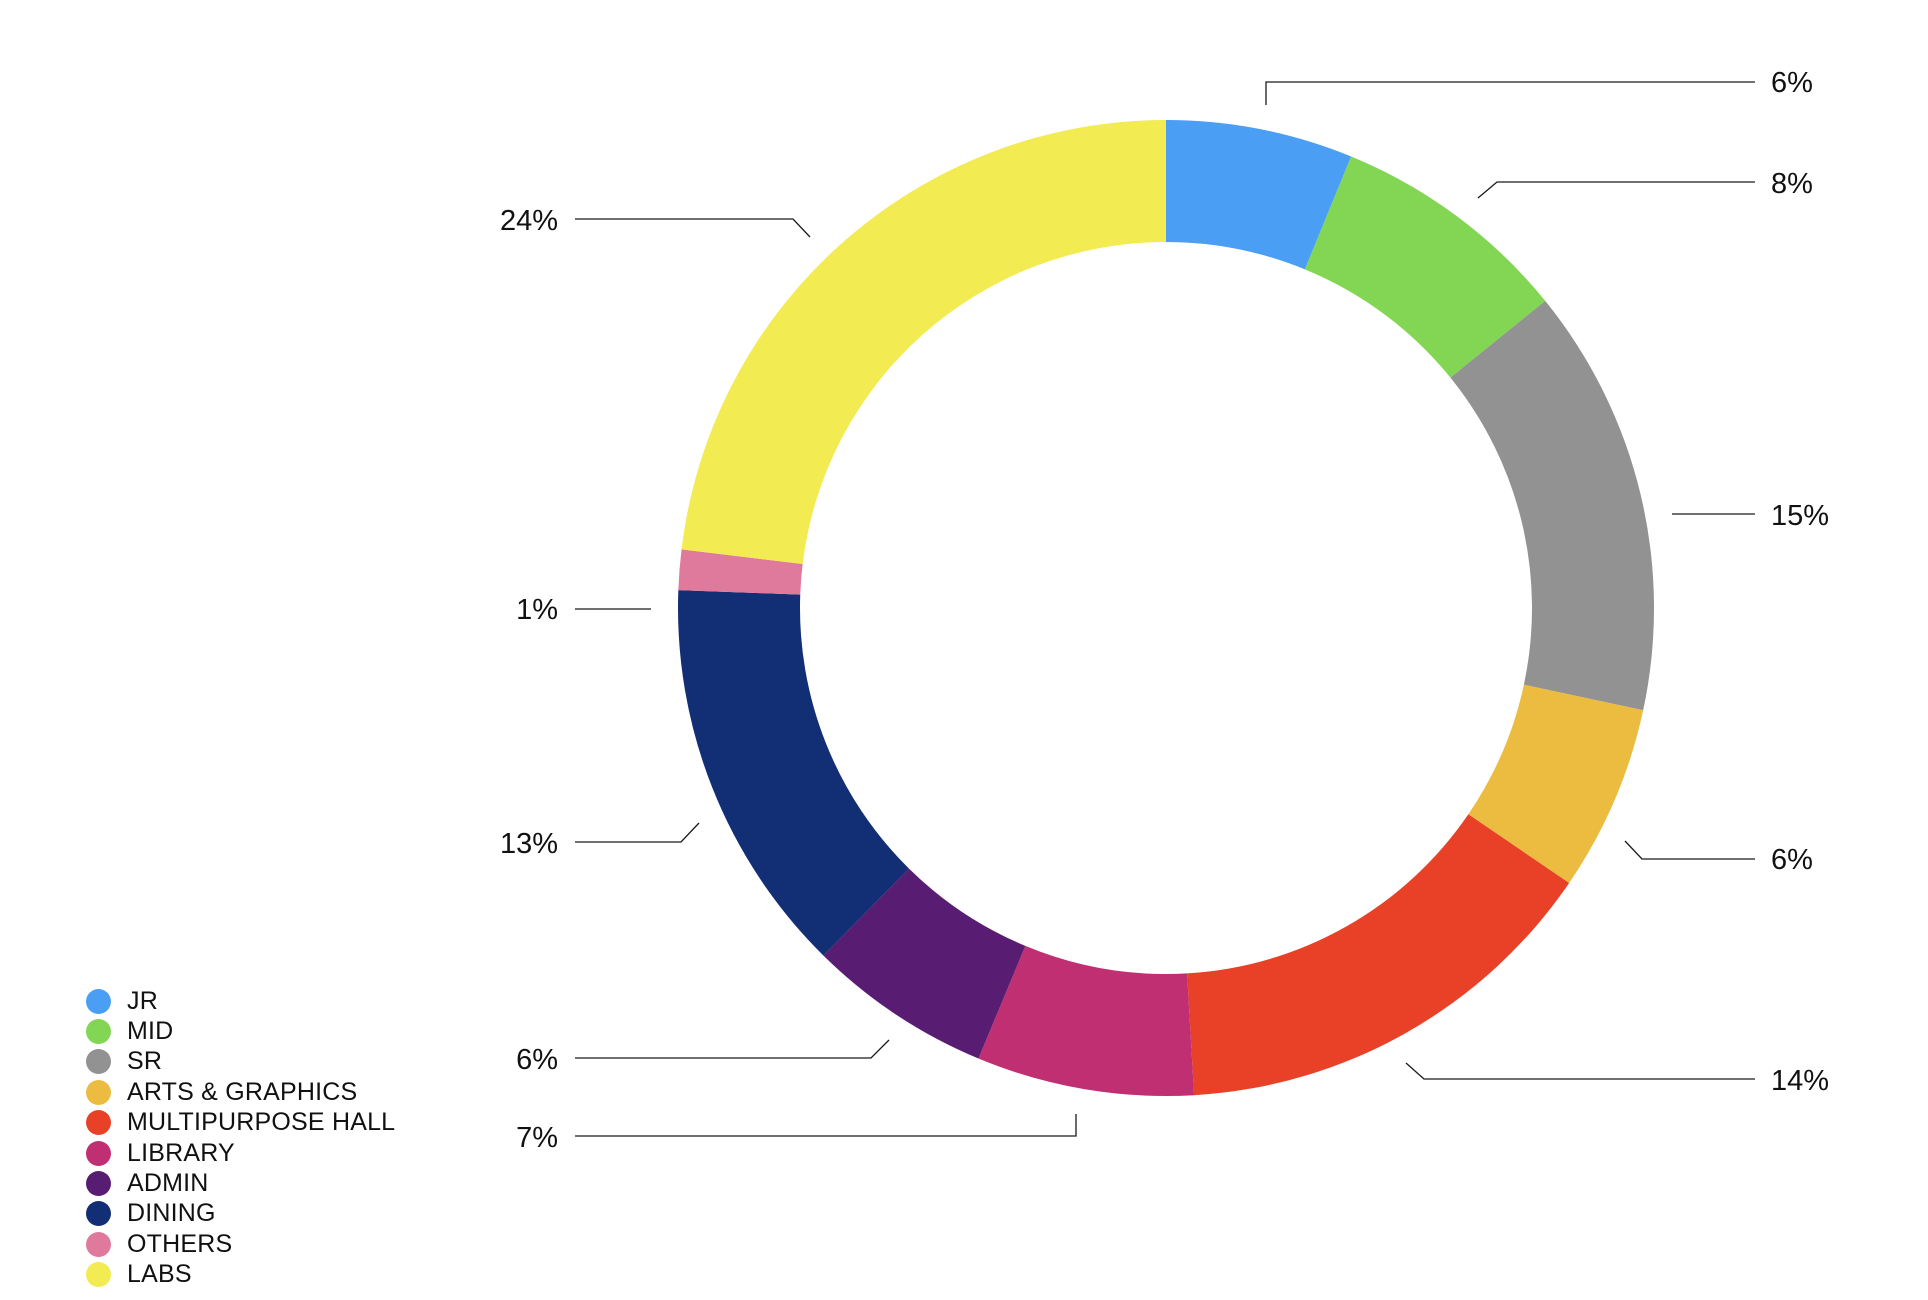 The image size is (1928, 1300). I want to click on leader-line-arts-and-graphics, so click(1689, 850).